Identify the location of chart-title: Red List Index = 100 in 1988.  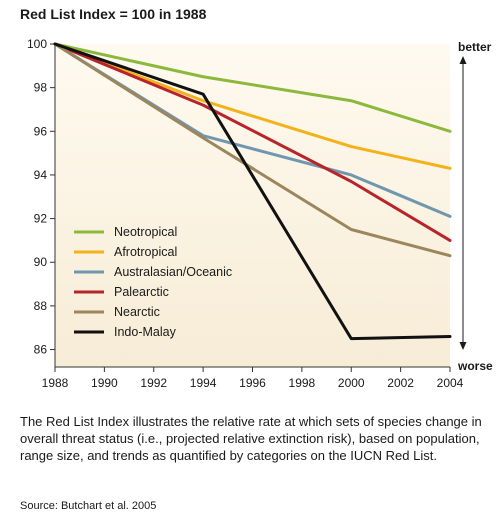
(113, 14).